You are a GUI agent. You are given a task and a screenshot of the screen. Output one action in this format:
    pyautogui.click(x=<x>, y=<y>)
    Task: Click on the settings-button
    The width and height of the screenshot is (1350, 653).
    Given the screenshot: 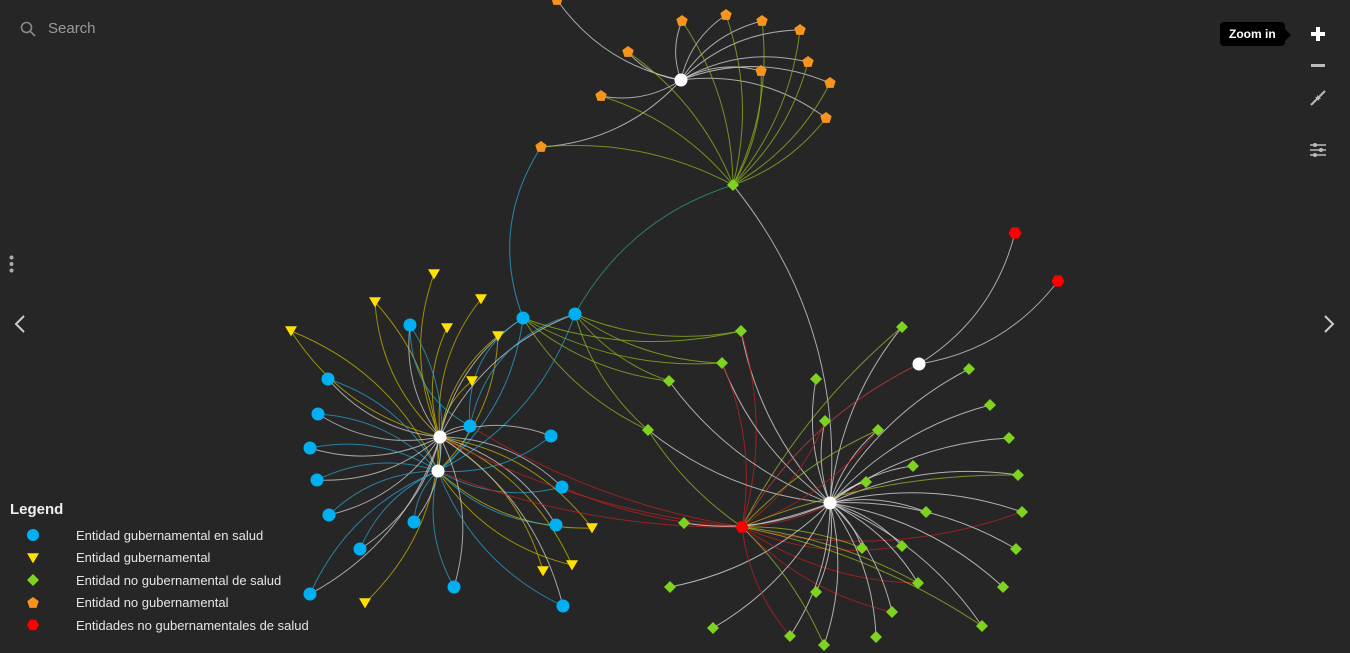 What is the action you would take?
    pyautogui.click(x=1318, y=150)
    